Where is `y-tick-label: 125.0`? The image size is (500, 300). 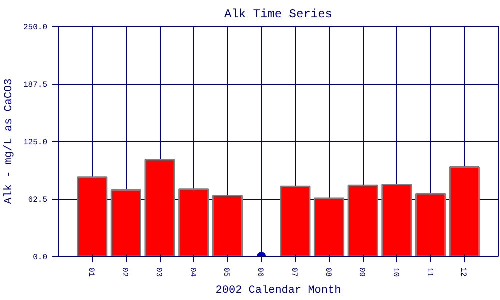
y-tick-label: 125.0 is located at coordinates (35, 143).